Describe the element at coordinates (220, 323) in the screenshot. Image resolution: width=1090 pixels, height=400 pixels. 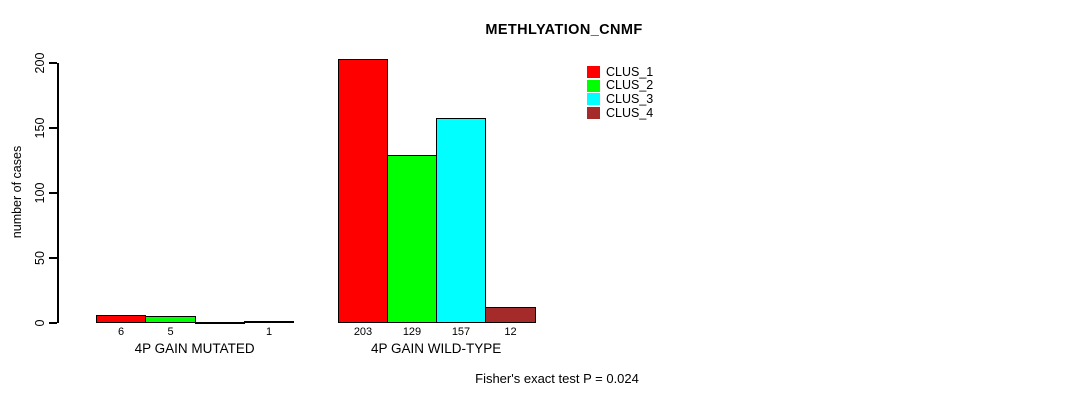
I see `bar-clus_3-group1` at that location.